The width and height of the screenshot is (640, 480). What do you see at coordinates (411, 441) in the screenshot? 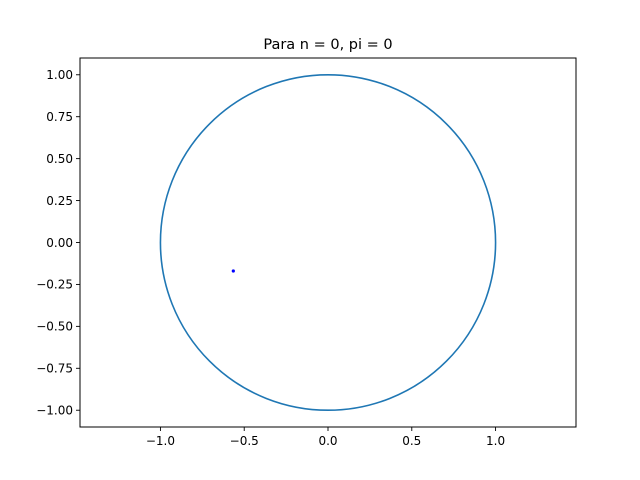
I see `x-tick-label: 0.5` at bounding box center [411, 441].